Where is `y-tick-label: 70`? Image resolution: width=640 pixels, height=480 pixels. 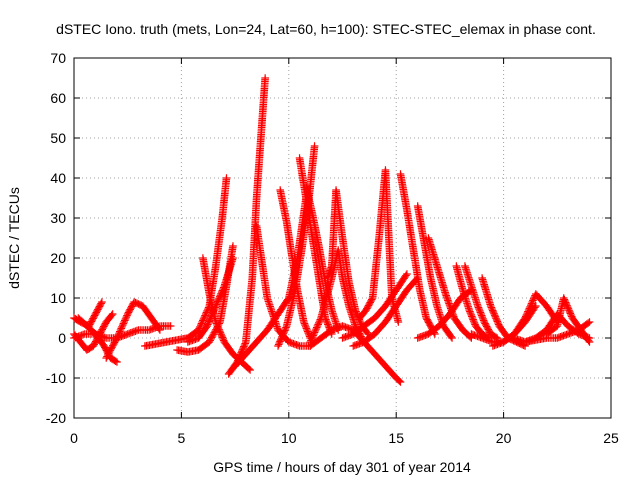
y-tick-label: 70 is located at coordinates (58, 58).